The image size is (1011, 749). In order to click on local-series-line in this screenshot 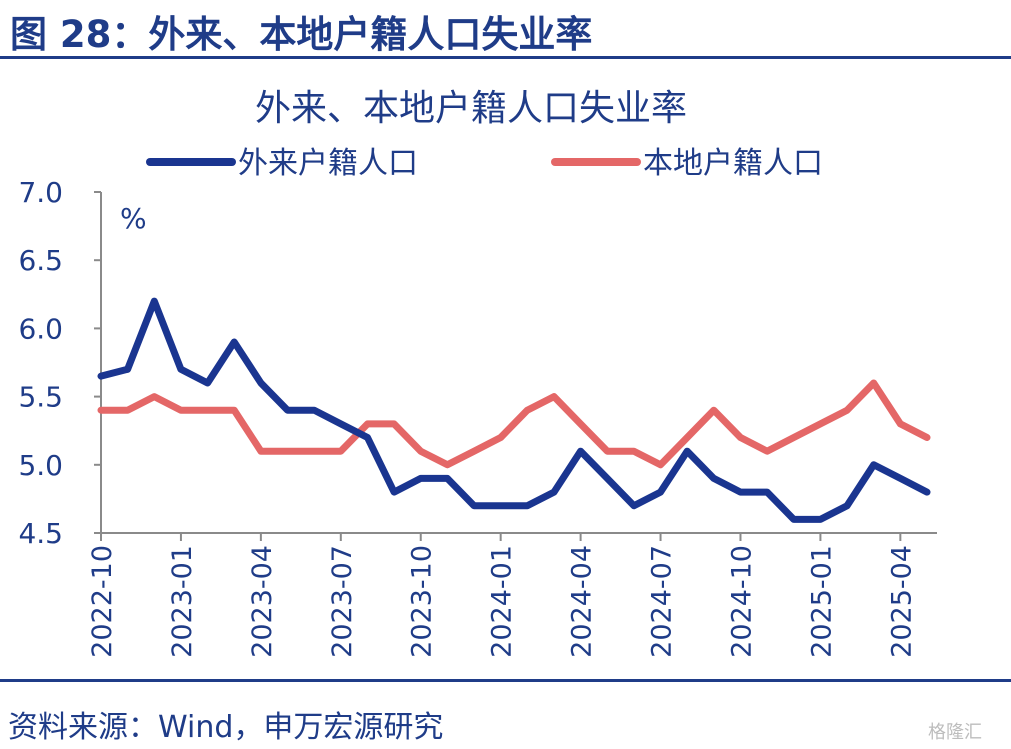, I will do `click(514, 424)`.